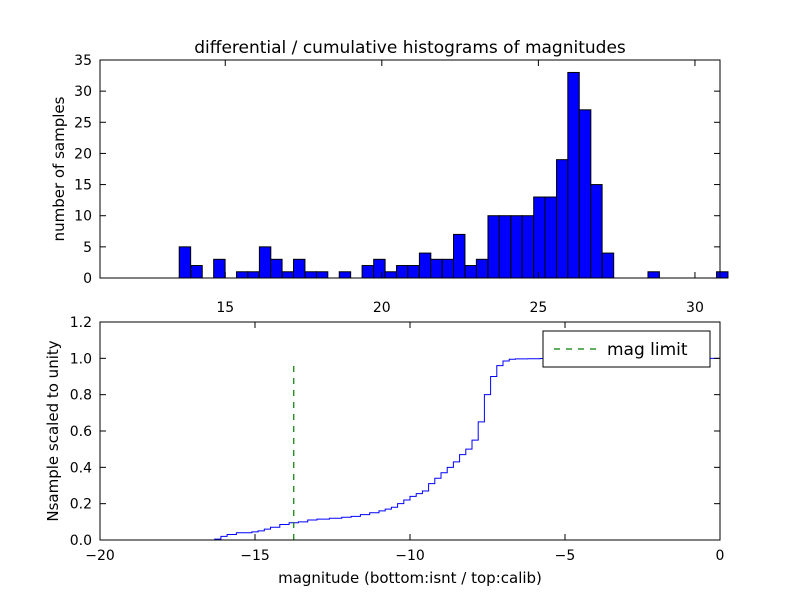 Image resolution: width=800 pixels, height=600 pixels. What do you see at coordinates (81, 396) in the screenshot?
I see `y-tick-label: 0.8` at bounding box center [81, 396].